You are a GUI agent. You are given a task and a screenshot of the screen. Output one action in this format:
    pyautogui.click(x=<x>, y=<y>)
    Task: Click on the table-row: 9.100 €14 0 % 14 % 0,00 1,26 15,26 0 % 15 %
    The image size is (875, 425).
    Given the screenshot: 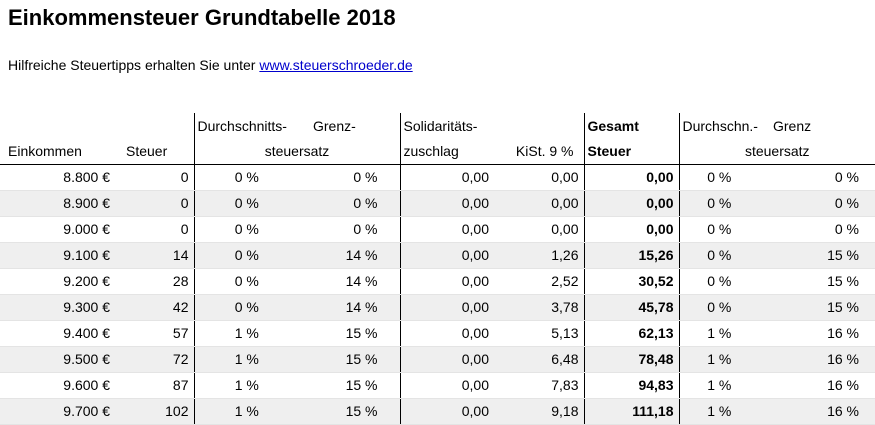 What is the action you would take?
    pyautogui.click(x=437, y=255)
    